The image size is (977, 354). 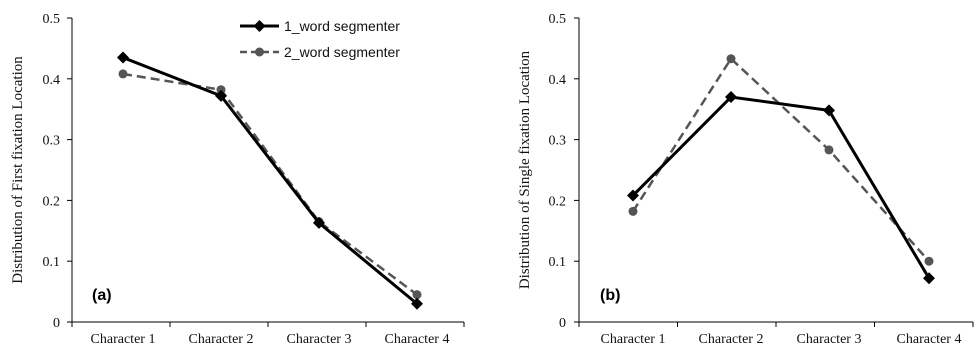 What do you see at coordinates (342, 26) in the screenshot?
I see `legend-label: 1_word segmenter` at bounding box center [342, 26].